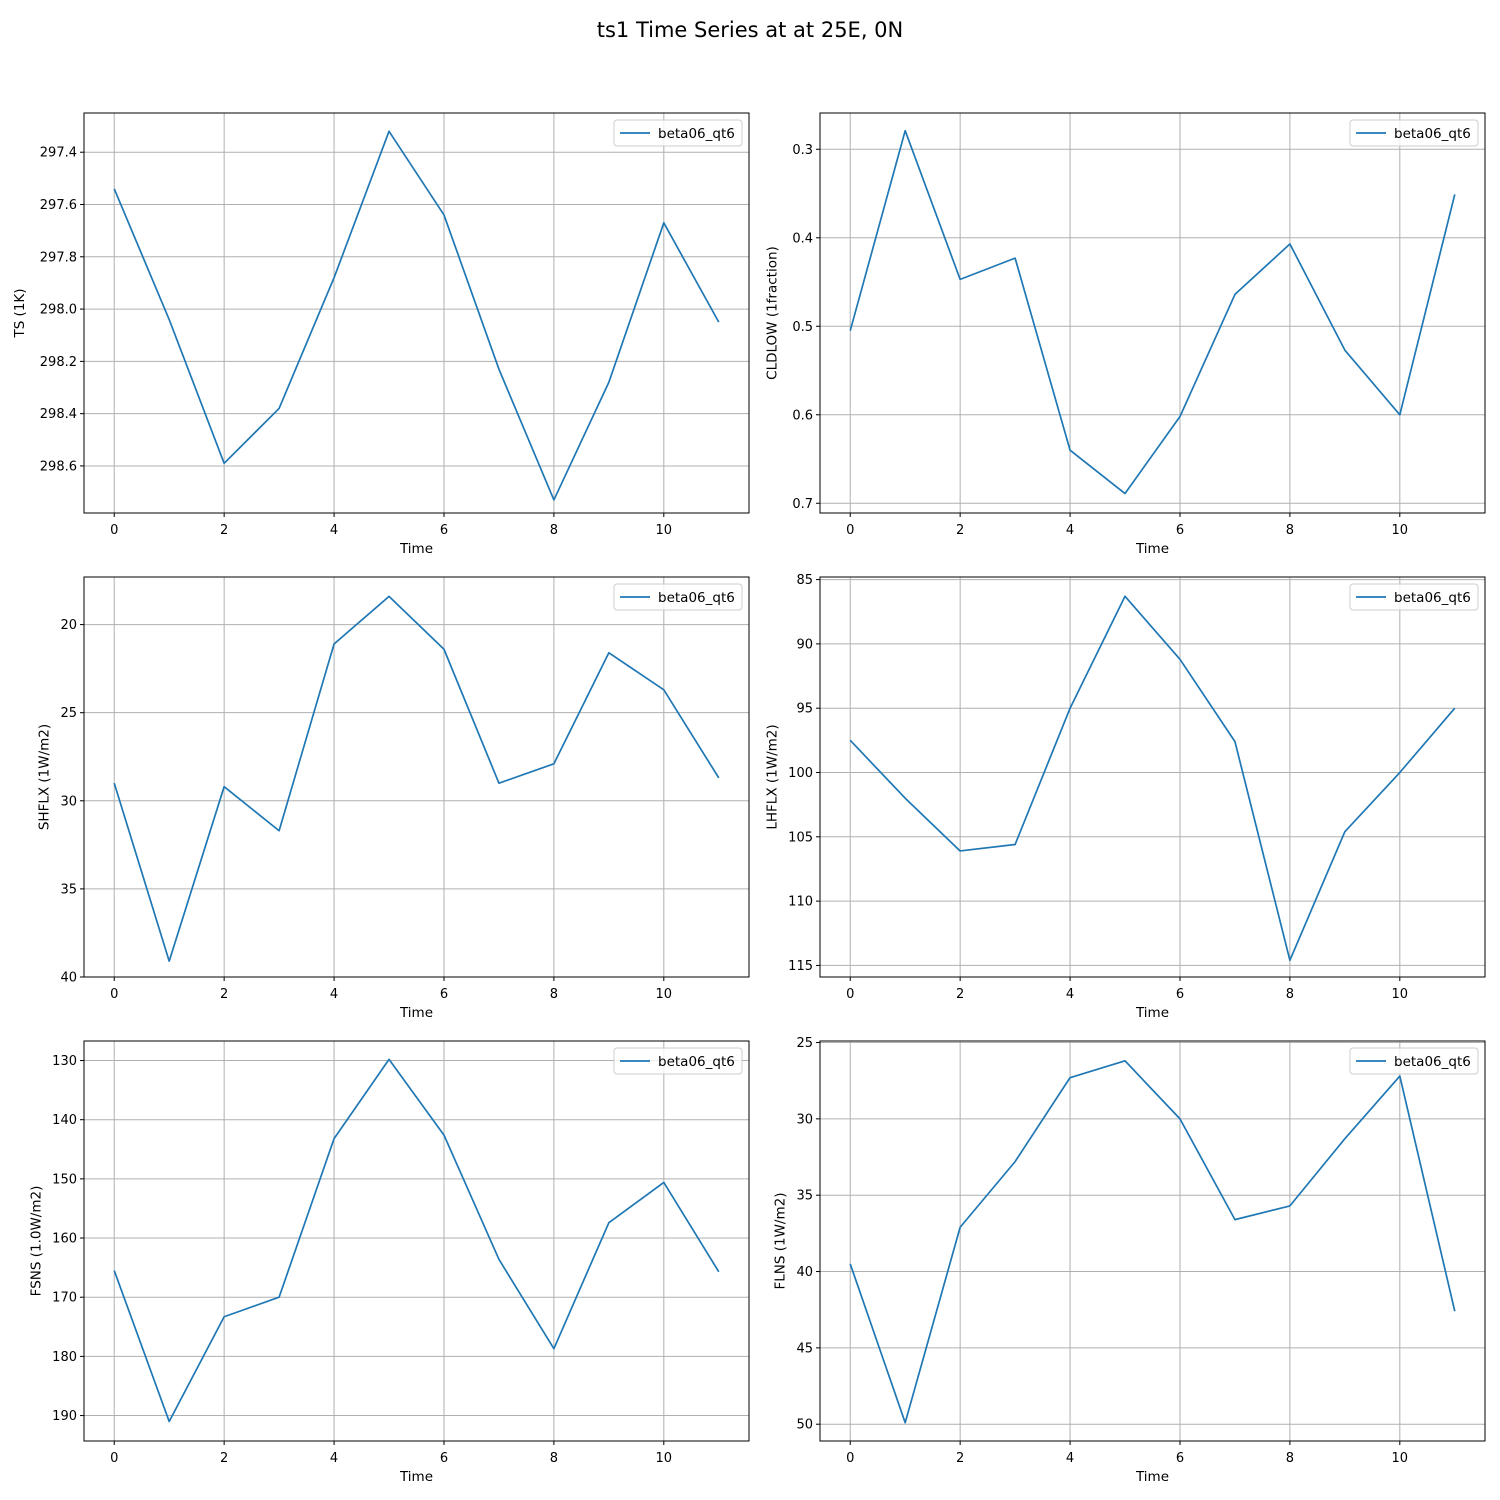 The height and width of the screenshot is (1500, 1500). What do you see at coordinates (804, 644) in the screenshot?
I see `y-tick-label: 90` at bounding box center [804, 644].